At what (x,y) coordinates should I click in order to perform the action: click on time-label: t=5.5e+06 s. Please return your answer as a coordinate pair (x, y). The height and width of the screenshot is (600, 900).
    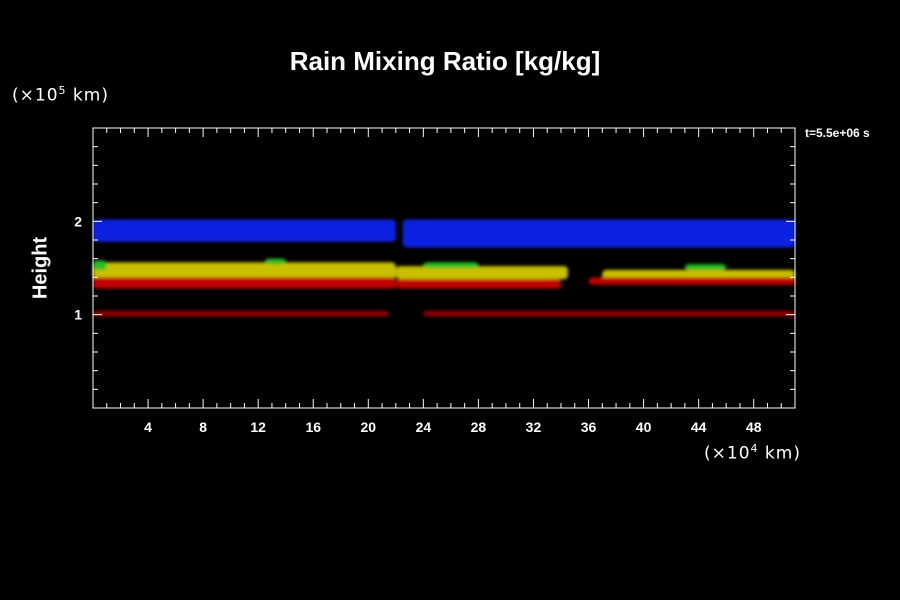
    Looking at the image, I should click on (837, 133).